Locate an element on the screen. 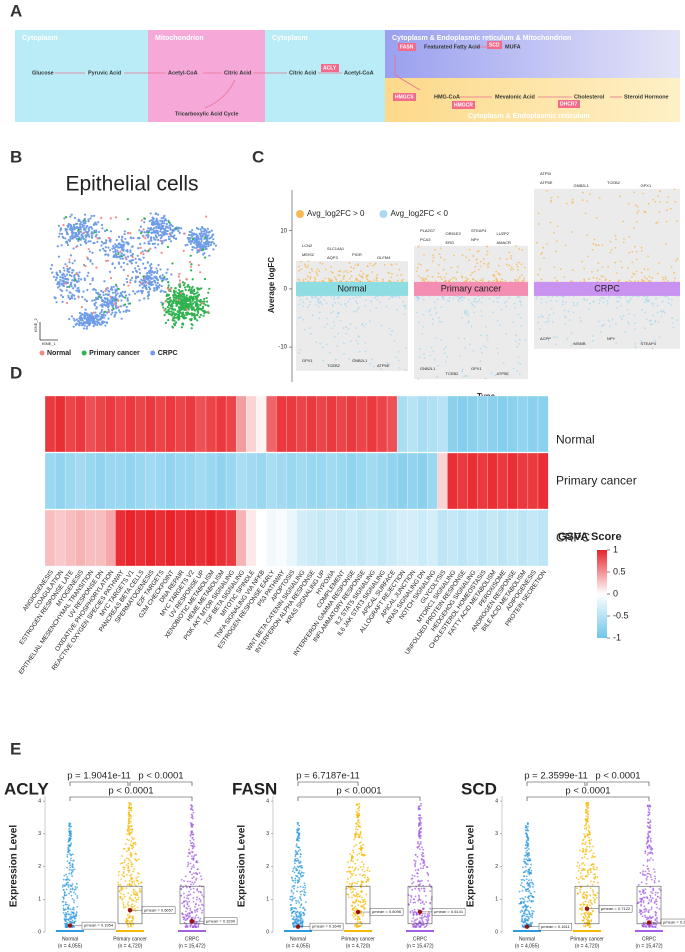  legend-label: Avg_log2FC > 0 is located at coordinates (336, 213).